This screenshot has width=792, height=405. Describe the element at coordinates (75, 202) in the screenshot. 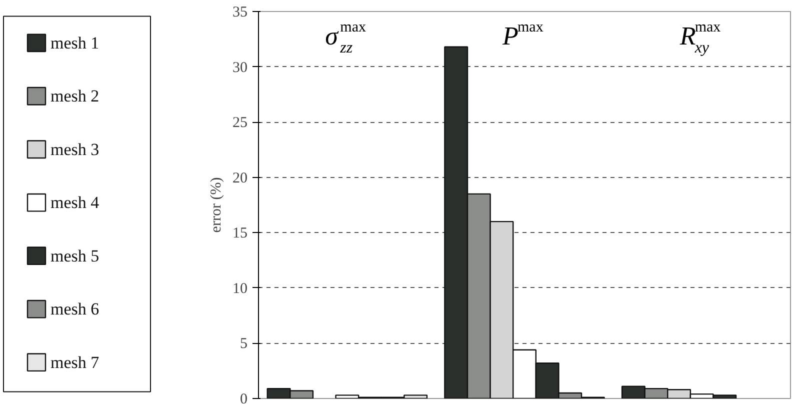

I see `legend-label: mesh 4` at that location.